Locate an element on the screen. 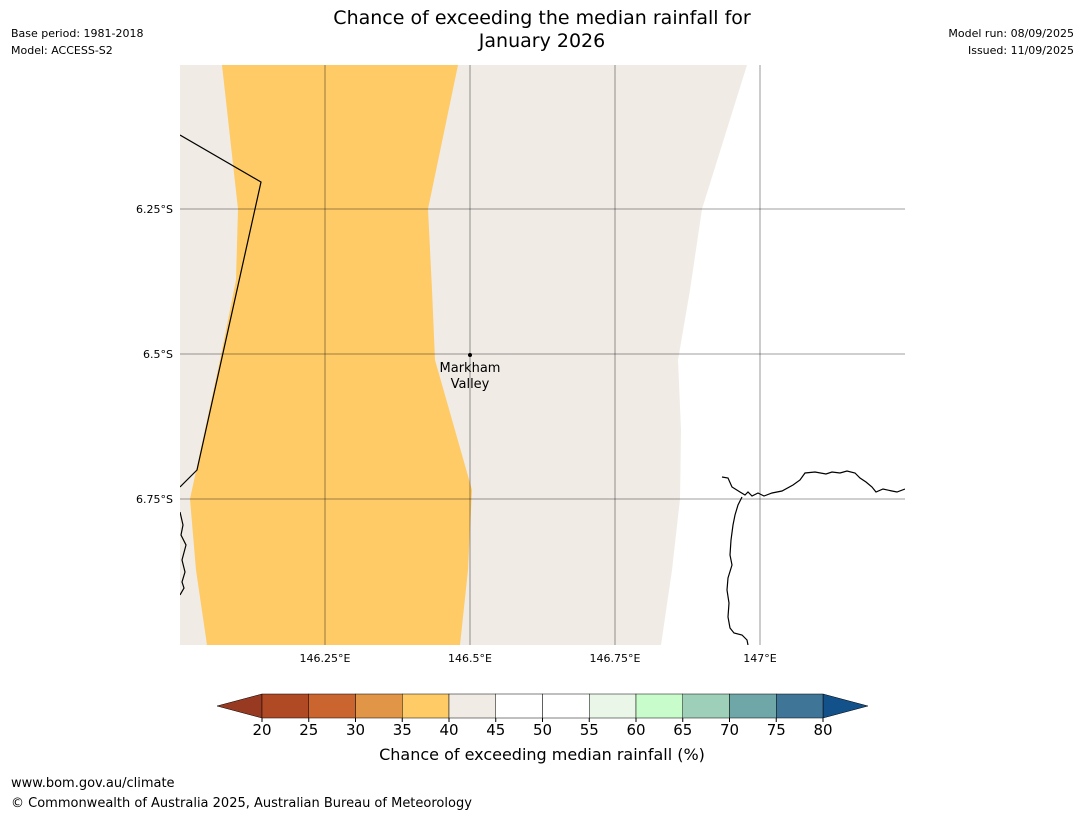 This screenshot has height=816, width=1085. coastline-west is located at coordinates (183, 553).